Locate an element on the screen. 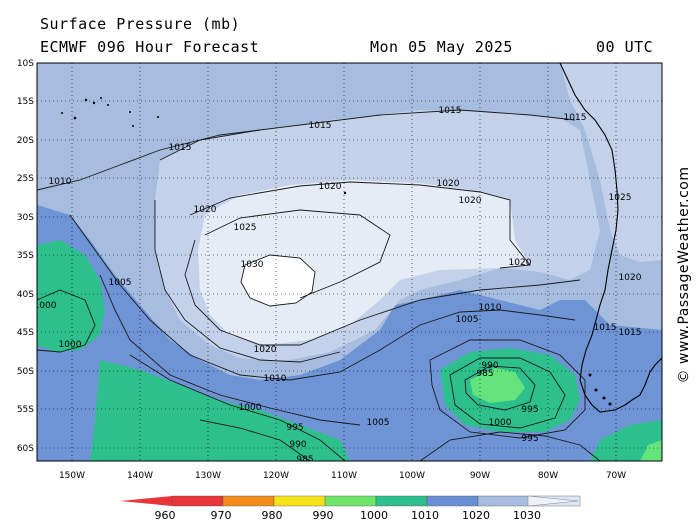  legend-label: 960 is located at coordinates (165, 515).